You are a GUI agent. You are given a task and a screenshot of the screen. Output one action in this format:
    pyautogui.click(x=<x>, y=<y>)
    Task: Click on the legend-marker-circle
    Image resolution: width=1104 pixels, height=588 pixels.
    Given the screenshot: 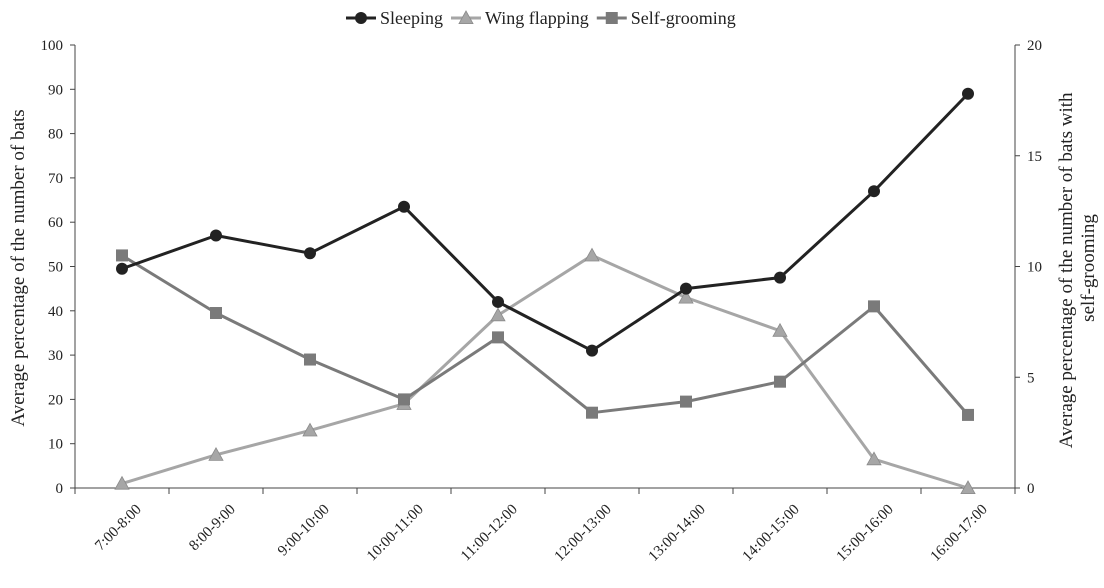 What is the action you would take?
    pyautogui.click(x=361, y=18)
    